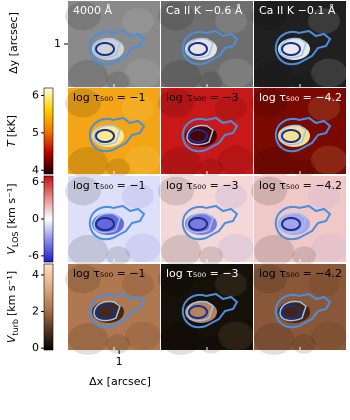 Image resolution: width=350 pixels, height=420 pixels. Describe the element at coordinates (113, 46) in the screenshot. I see `panel: 4000 Å` at that location.